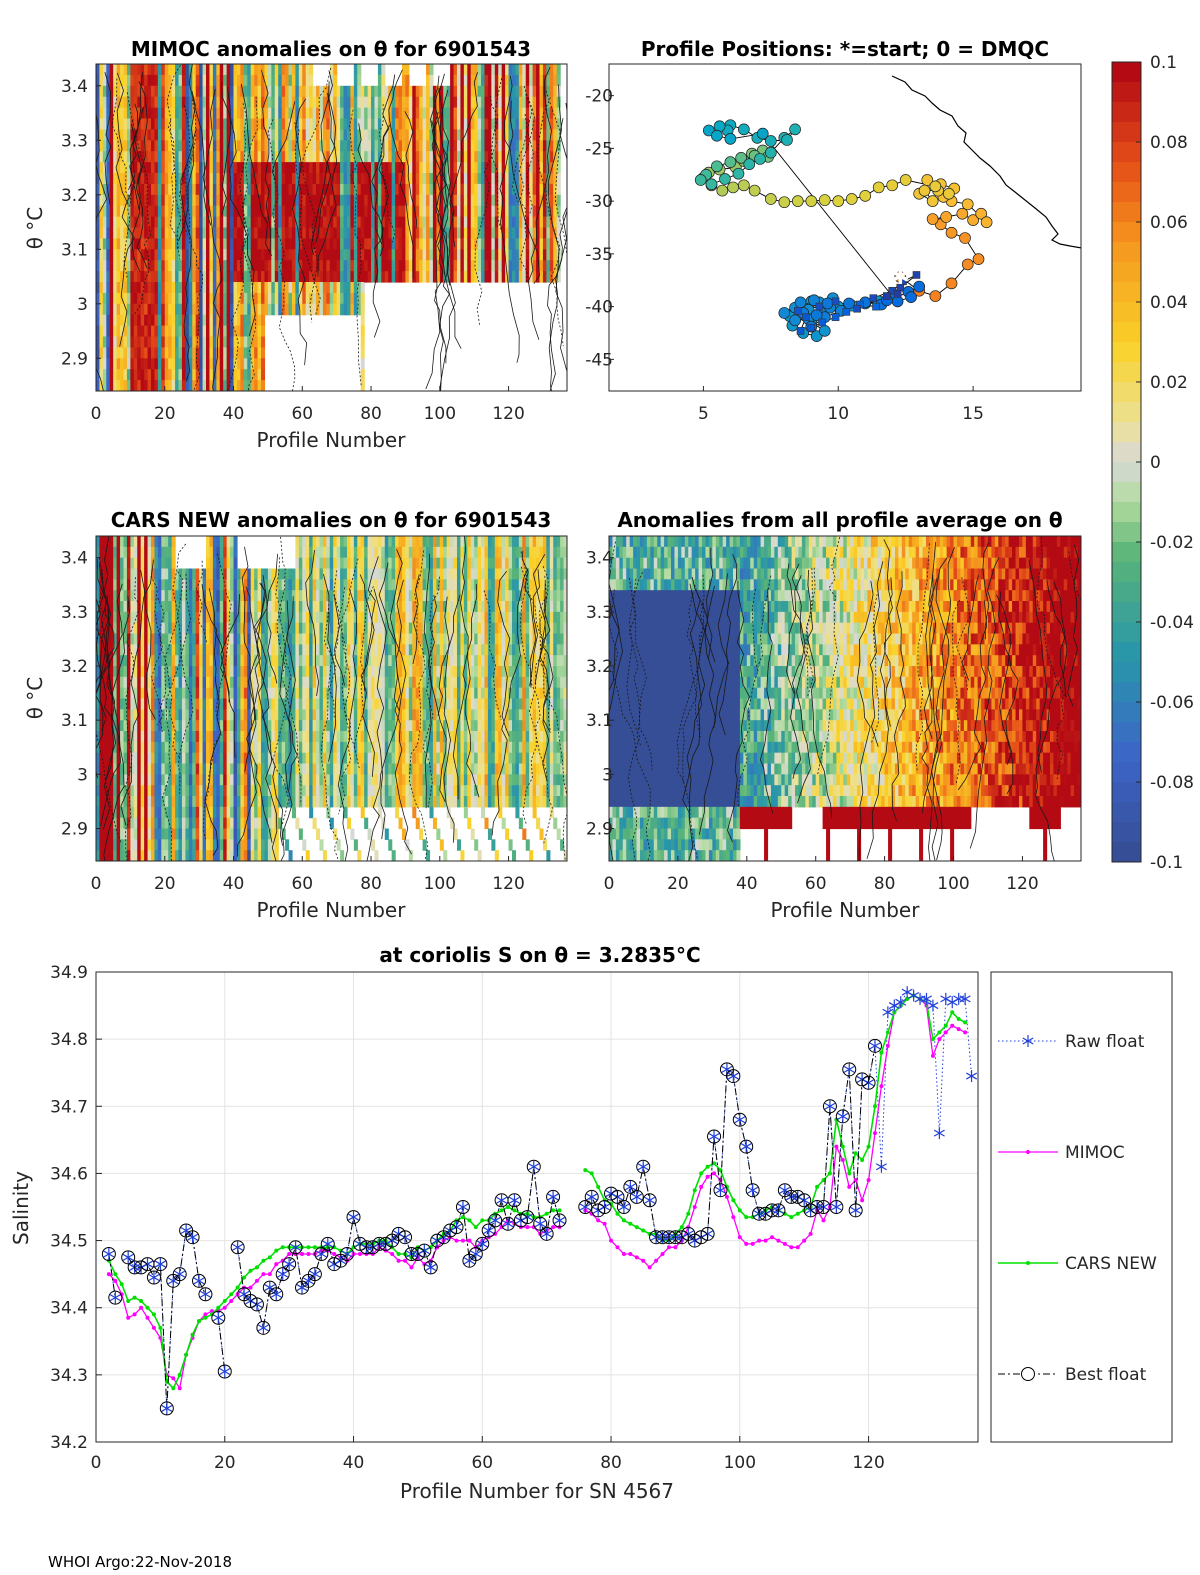 This screenshot has height=1575, width=1200. I want to click on y-tick-label: 3.1, so click(74, 250).